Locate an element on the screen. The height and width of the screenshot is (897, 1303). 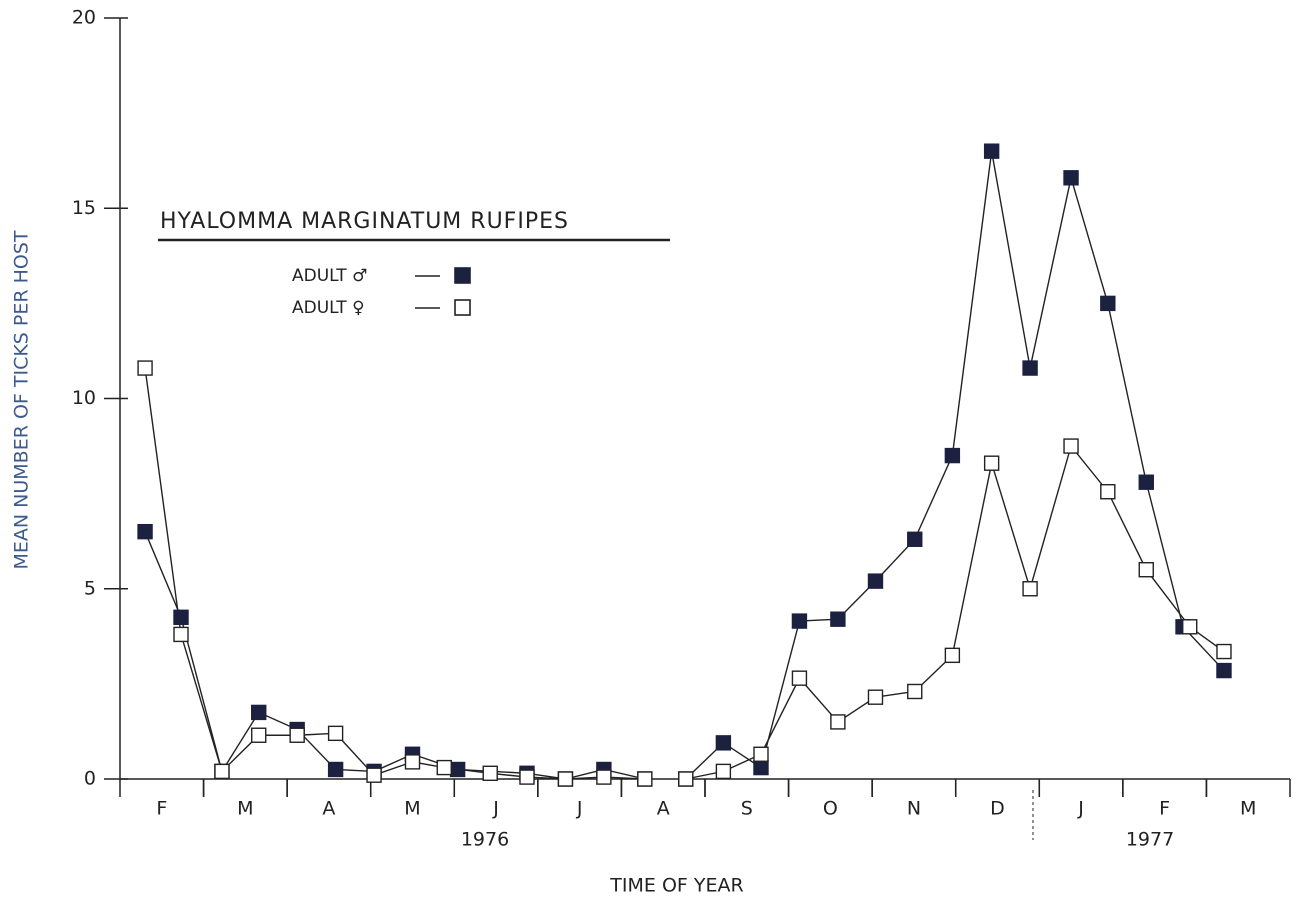
y-tick-label: 15 is located at coordinates (84, 208).